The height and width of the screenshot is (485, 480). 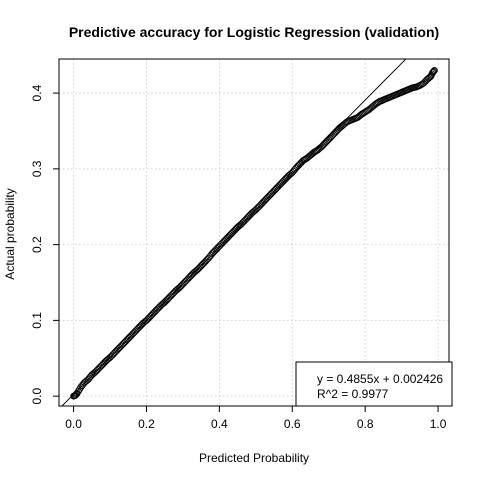 I want to click on y-tick-label: 0.4, so click(x=37, y=92).